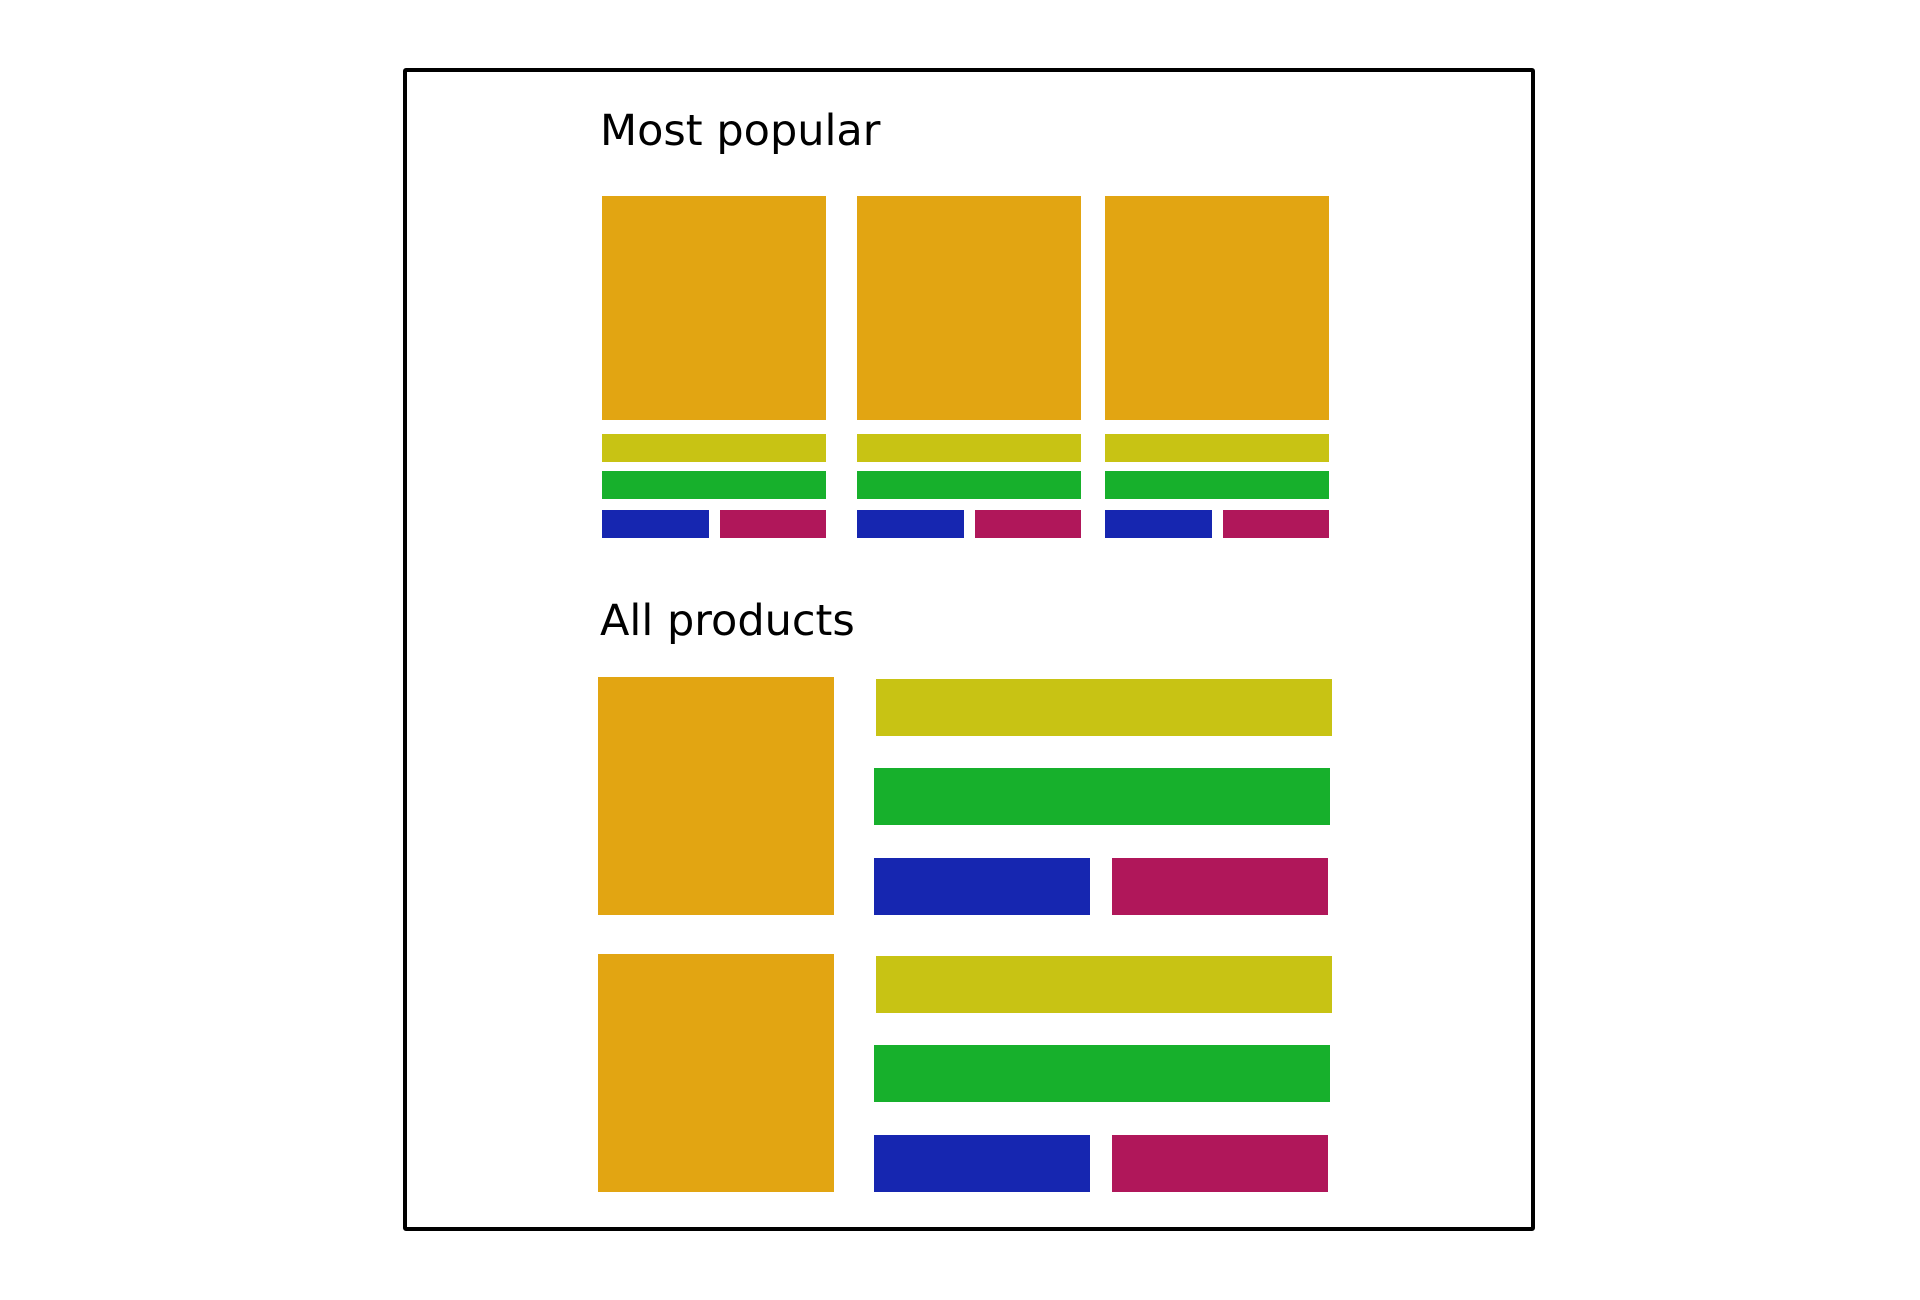 Image resolution: width=1920 pixels, height=1300 pixels. What do you see at coordinates (655, 524) in the screenshot?
I see `popular-card-1-primary-button` at bounding box center [655, 524].